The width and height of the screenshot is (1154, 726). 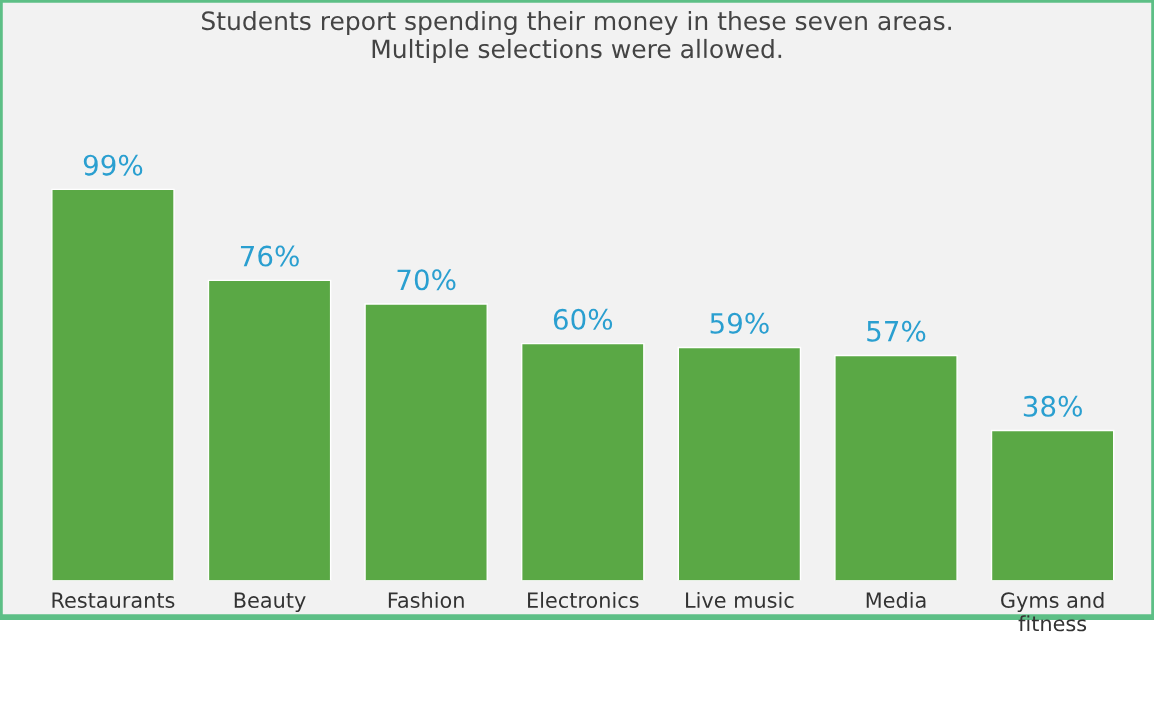 I want to click on x-tick-label: Electronics, so click(x=583, y=600).